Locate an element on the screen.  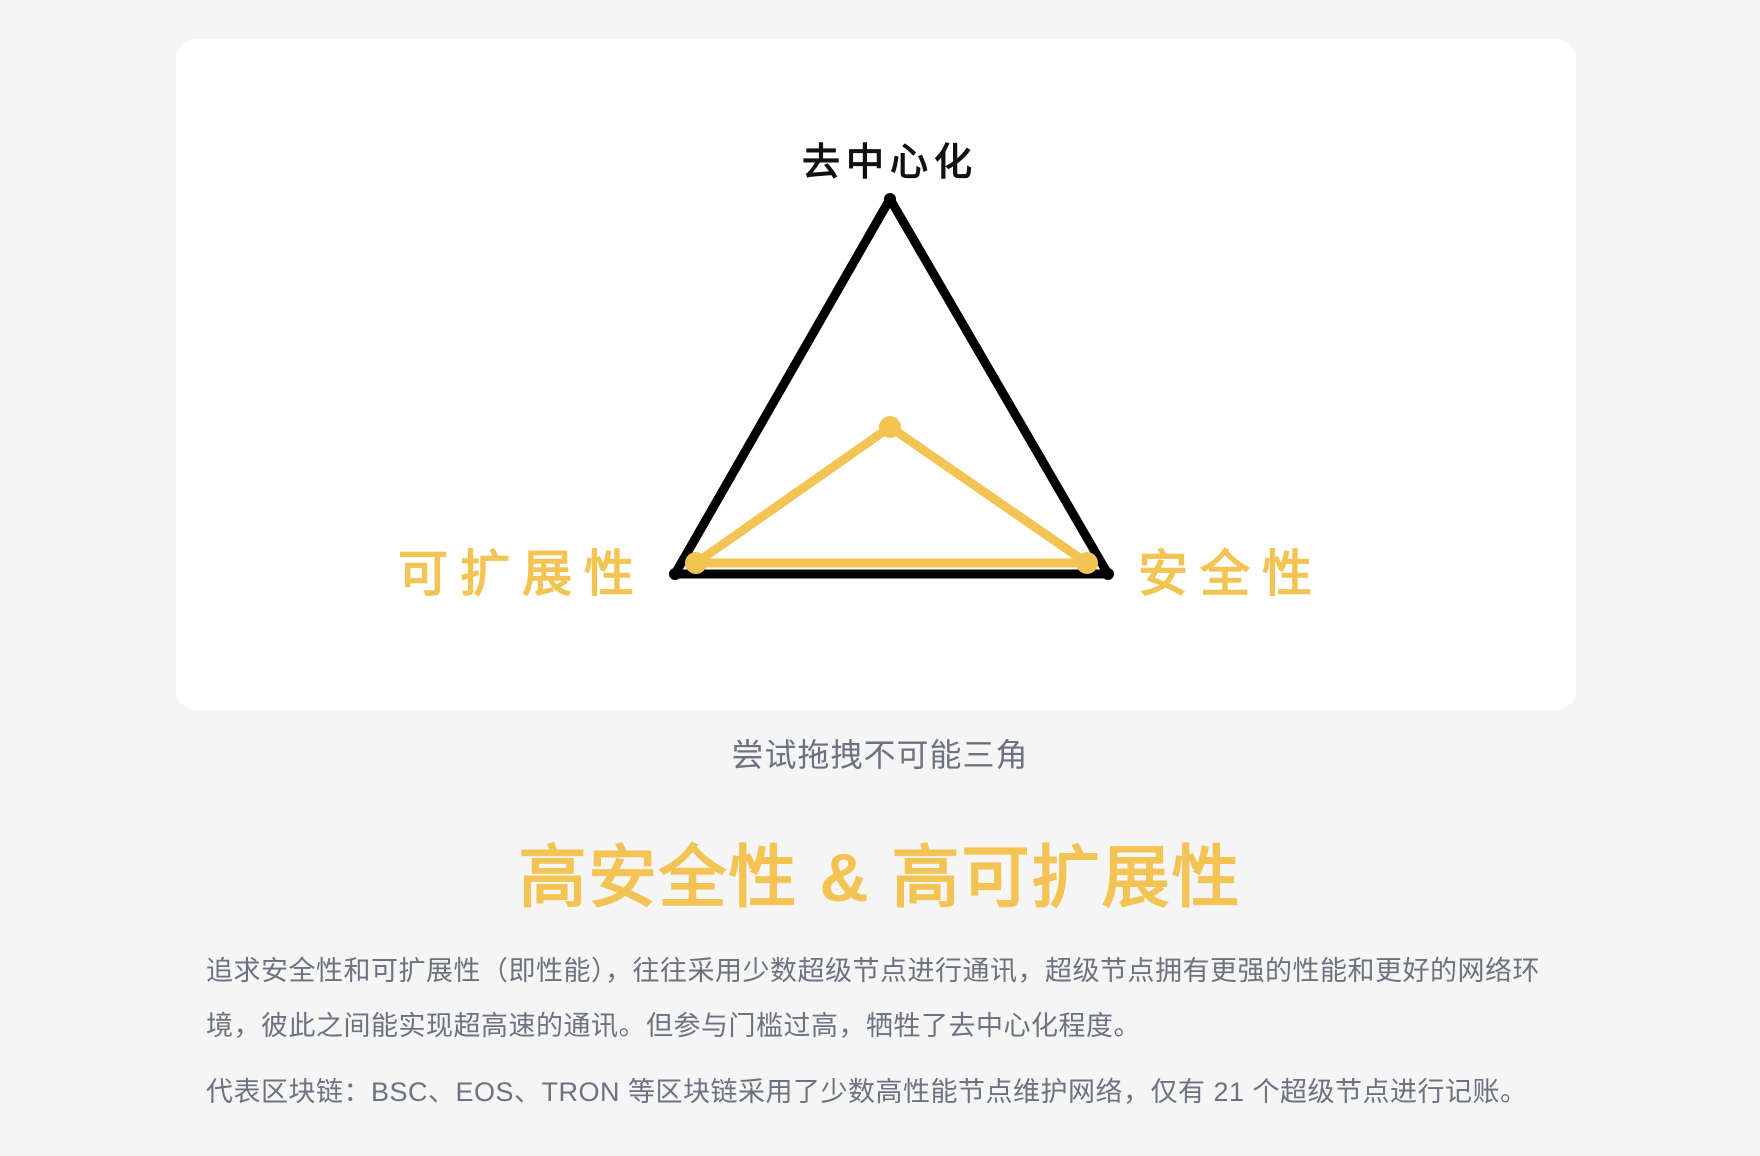
drag-handle-security is located at coordinates (1087, 563).